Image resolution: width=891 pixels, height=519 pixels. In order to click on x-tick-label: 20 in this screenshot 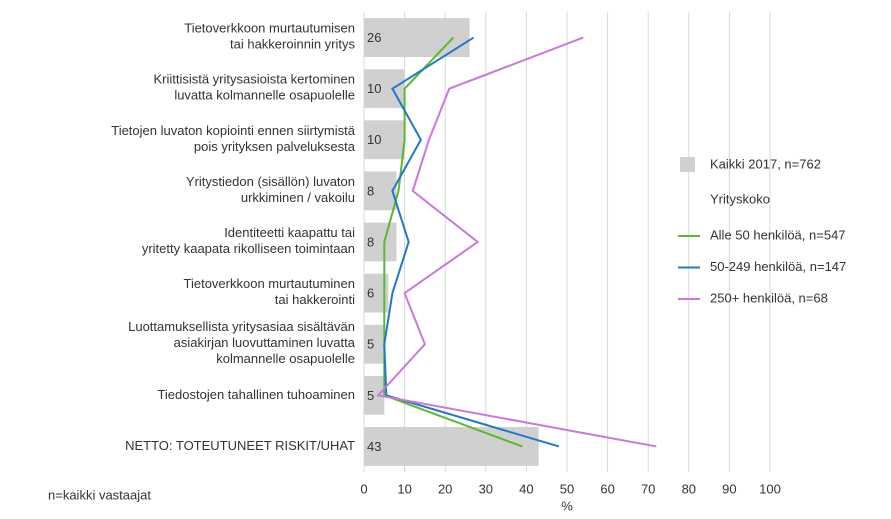, I will do `click(445, 488)`.